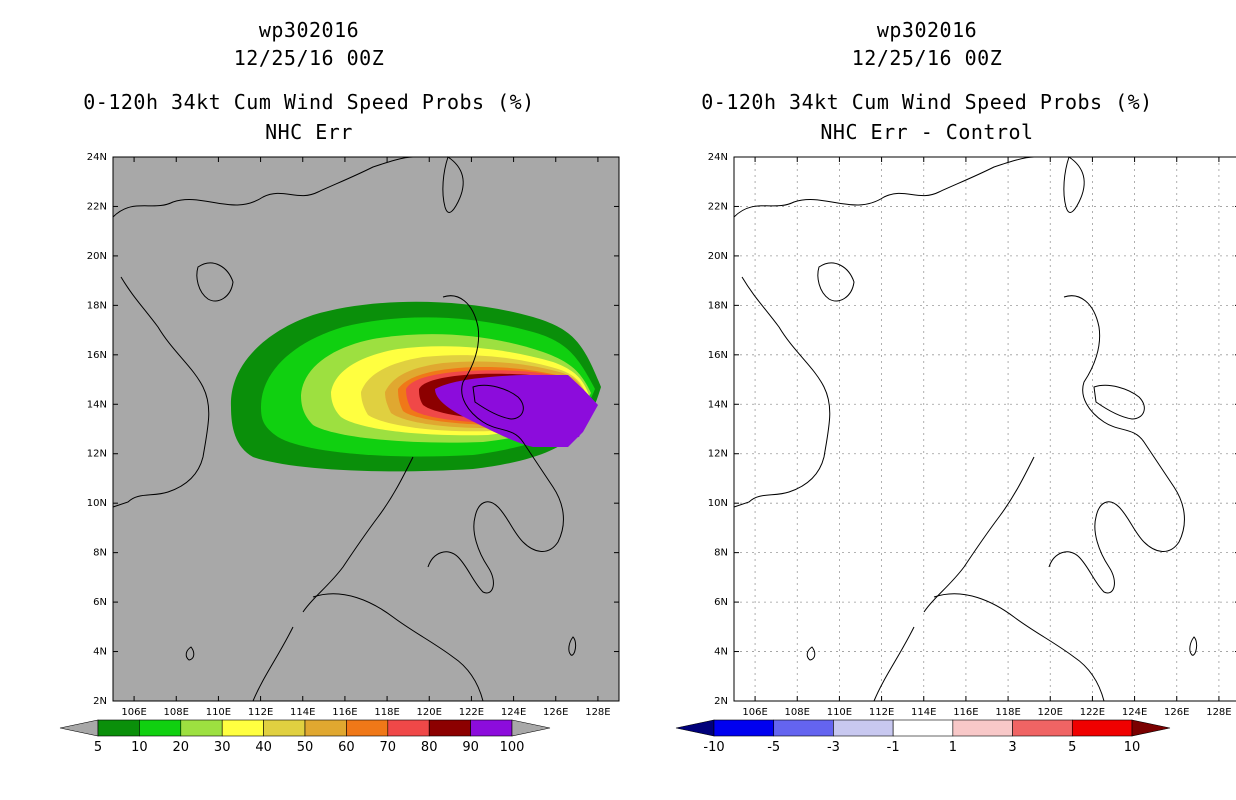 The width and height of the screenshot is (1236, 800). I want to click on lat-tick-label: 22N, so click(97, 206).